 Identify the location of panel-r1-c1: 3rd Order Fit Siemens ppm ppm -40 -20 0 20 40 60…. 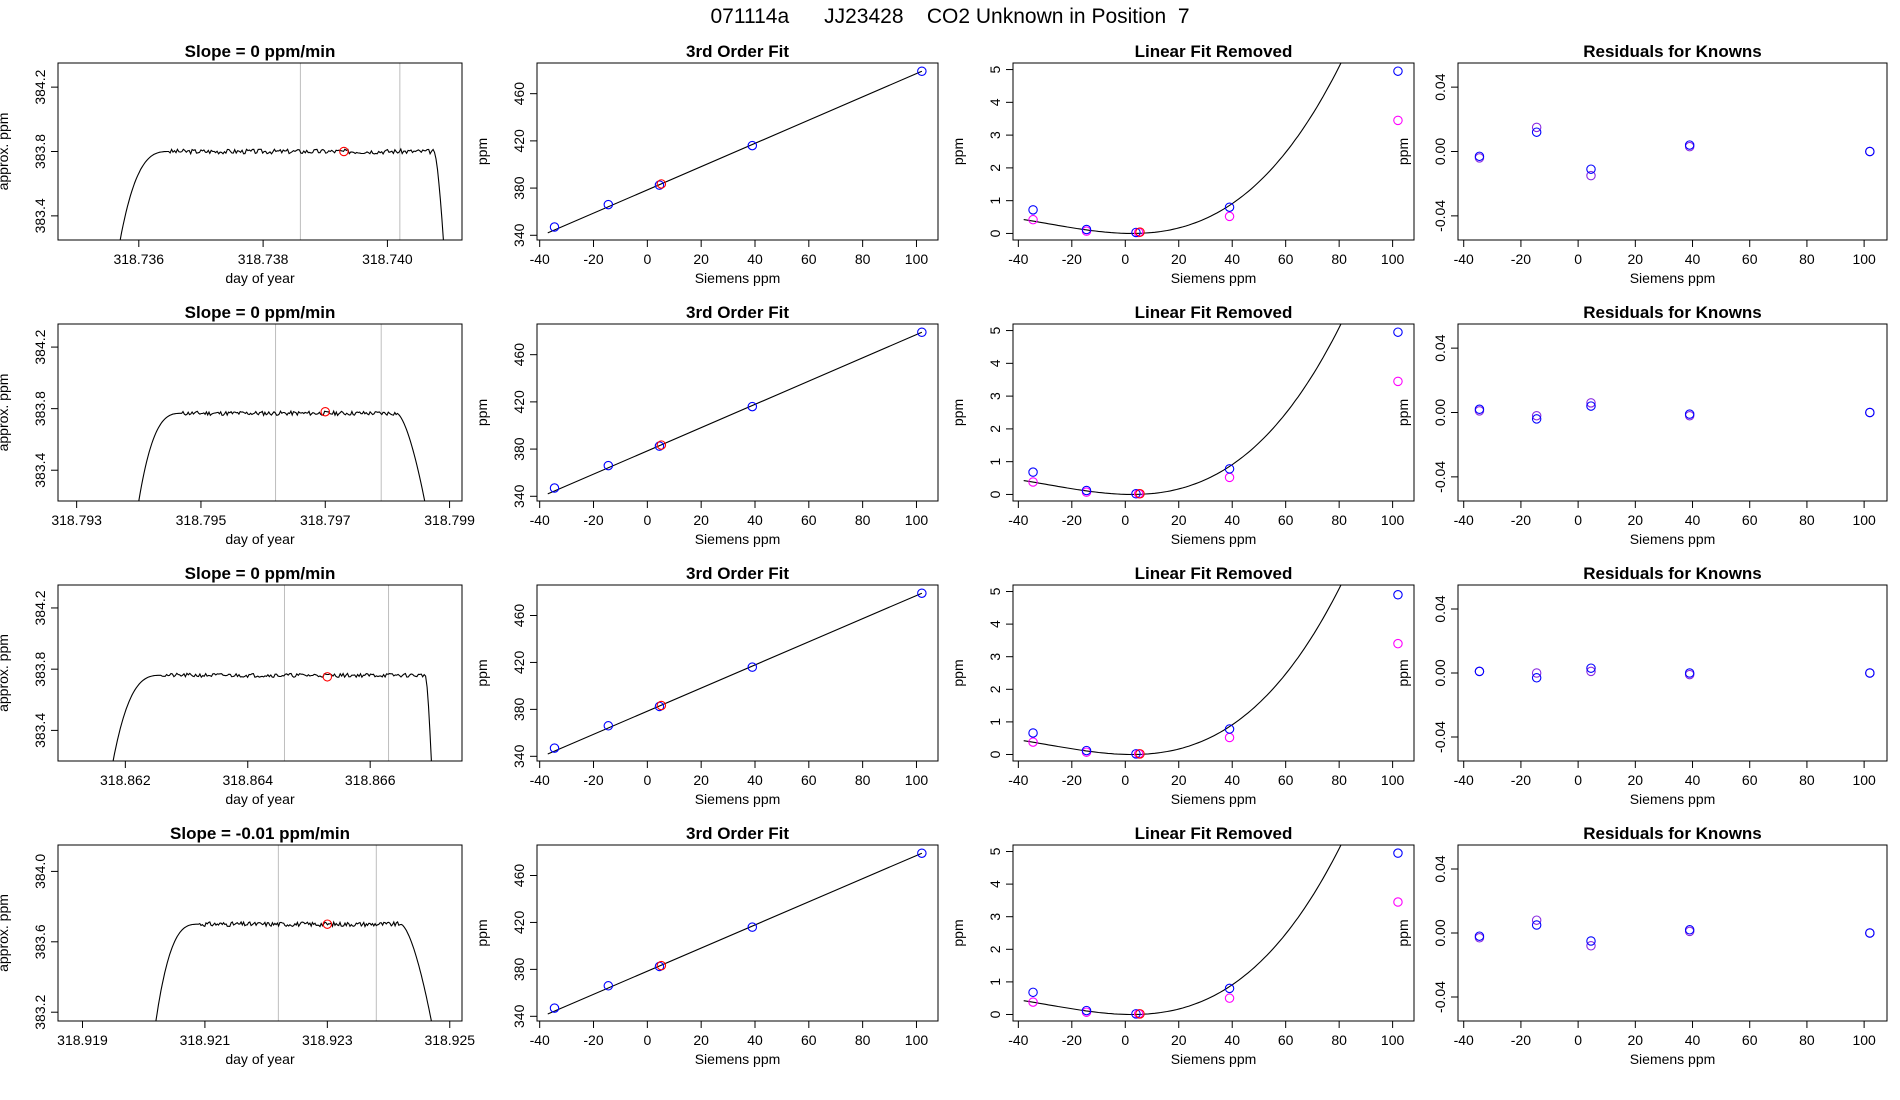
(706, 425).